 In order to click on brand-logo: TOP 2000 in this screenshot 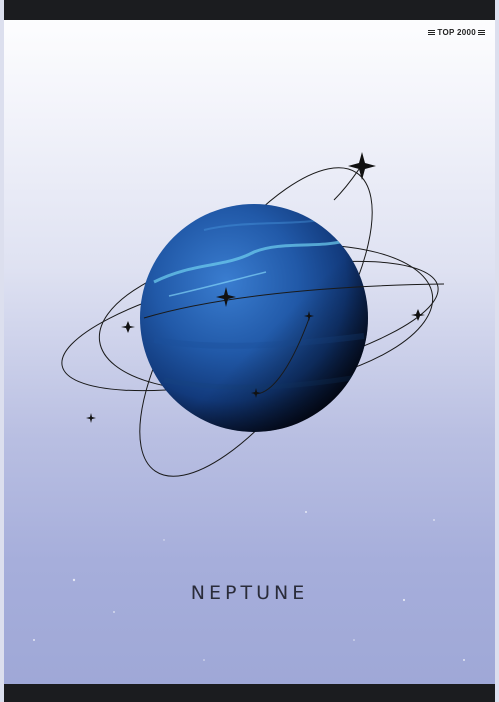, I will do `click(456, 32)`.